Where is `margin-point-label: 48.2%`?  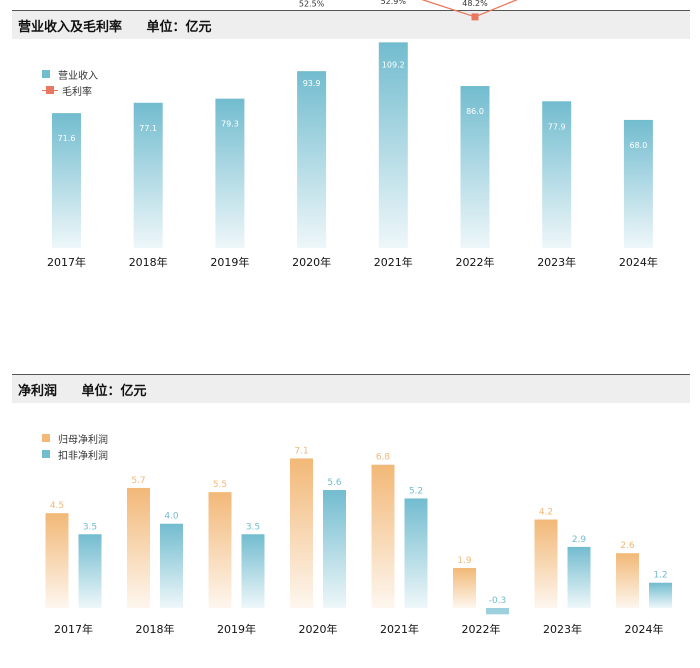
margin-point-label: 48.2% is located at coordinates (475, 4).